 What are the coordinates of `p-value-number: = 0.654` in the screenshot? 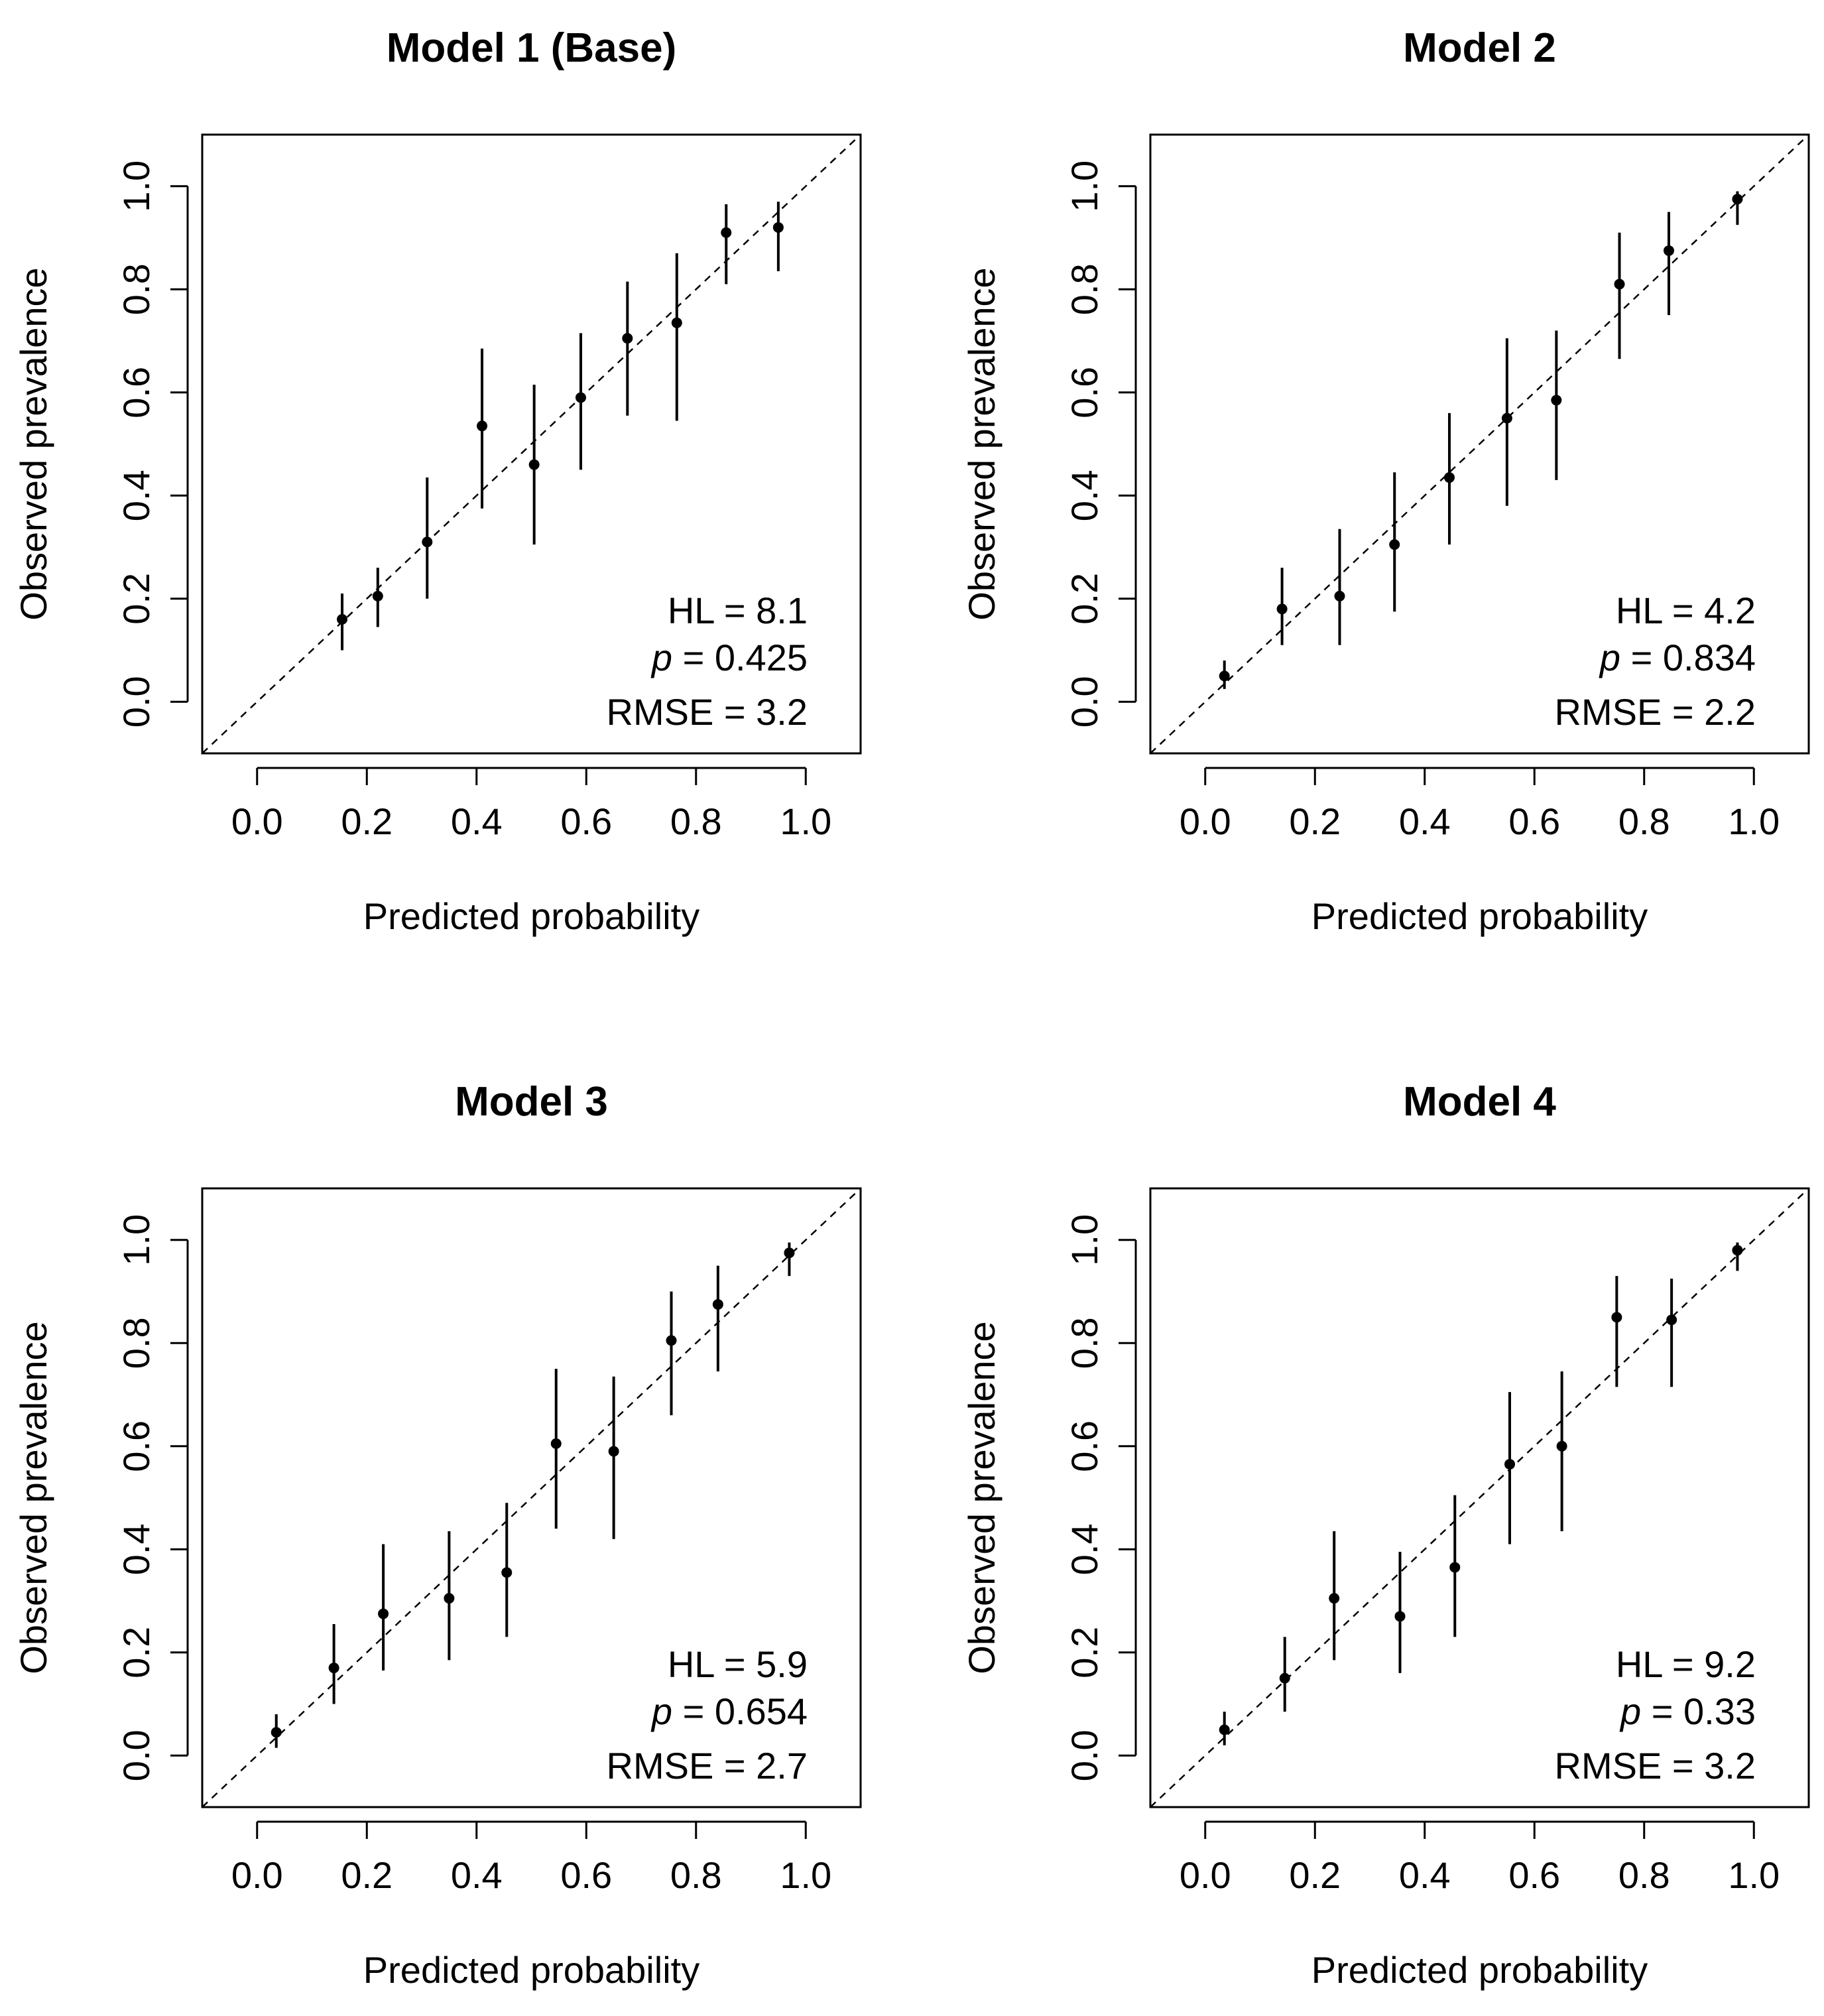 It's located at (740, 1711).